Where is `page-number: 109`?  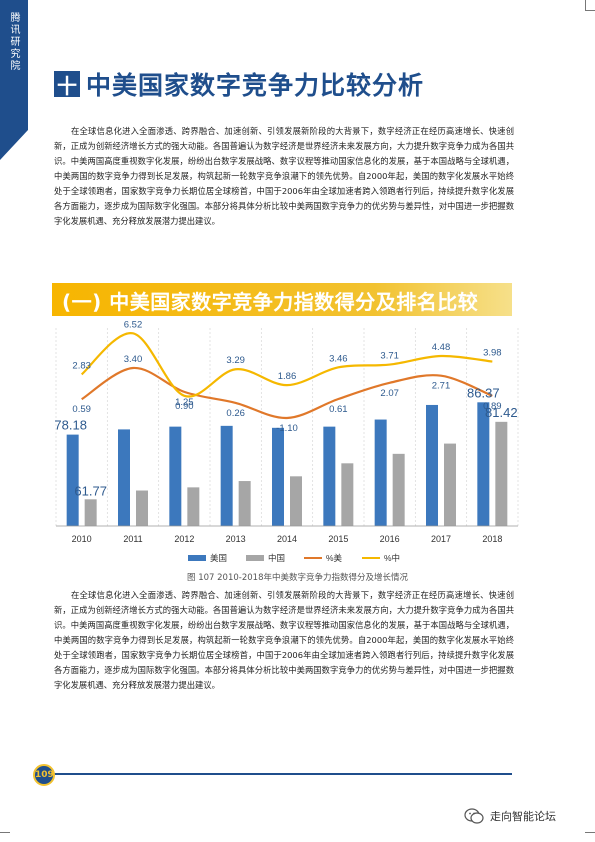
page-number: 109 is located at coordinates (44, 775).